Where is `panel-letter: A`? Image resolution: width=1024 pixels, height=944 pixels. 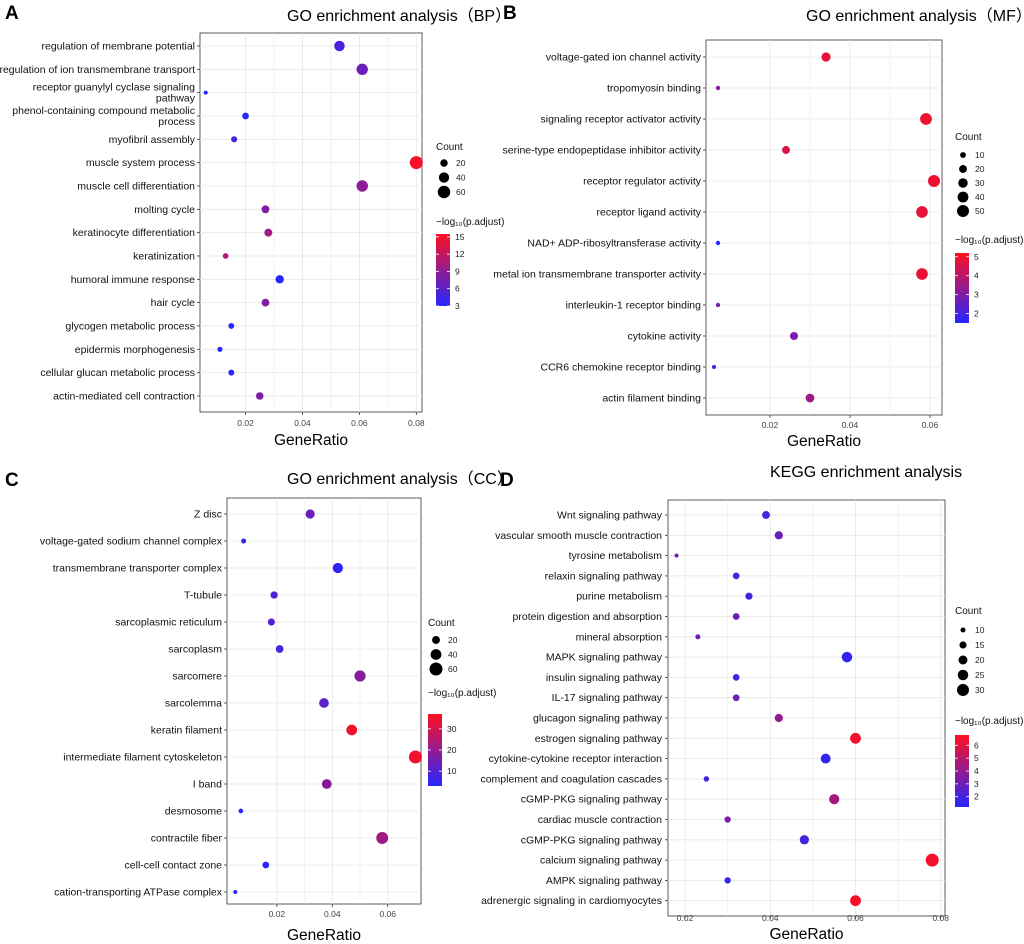 panel-letter: A is located at coordinates (12, 13).